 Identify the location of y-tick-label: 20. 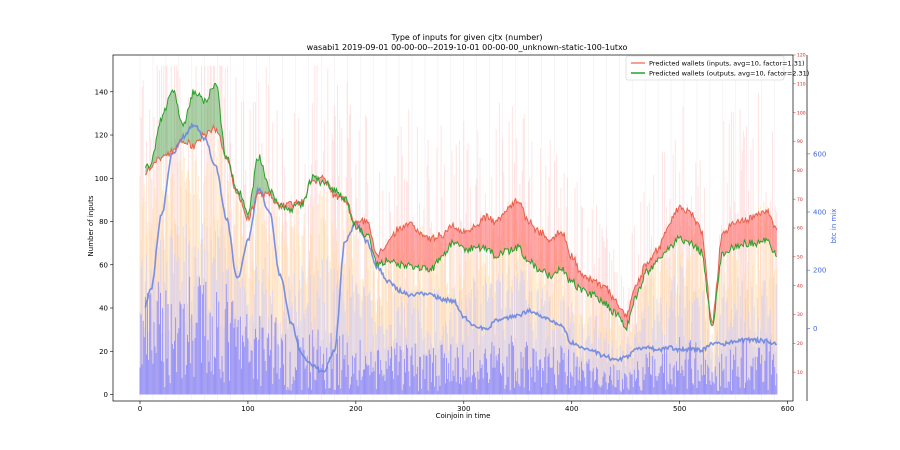
(103, 352).